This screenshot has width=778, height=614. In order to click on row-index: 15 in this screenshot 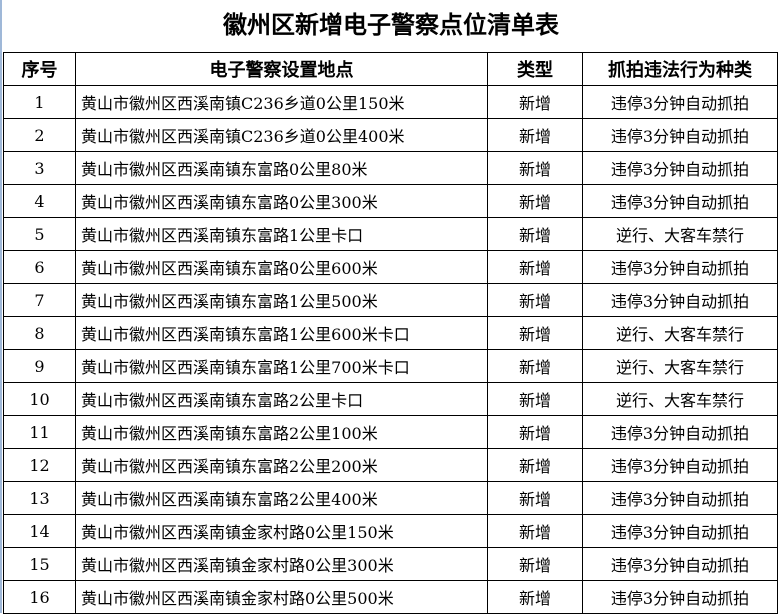, I will do `click(39, 564)`.